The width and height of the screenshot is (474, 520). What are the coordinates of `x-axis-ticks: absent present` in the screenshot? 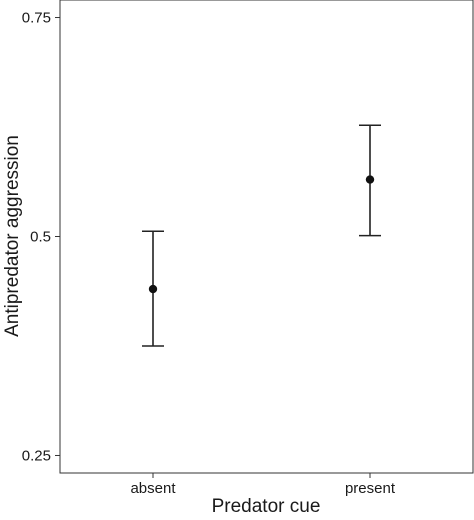 It's located at (263, 485).